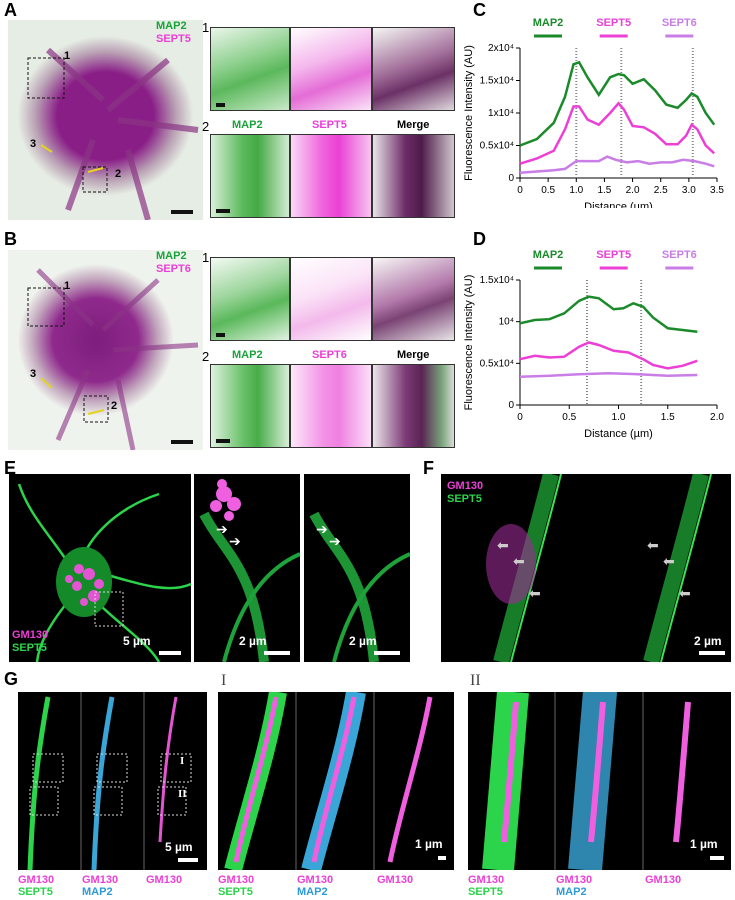 The image size is (735, 900). I want to click on x-tick-label: 2.0, so click(633, 190).